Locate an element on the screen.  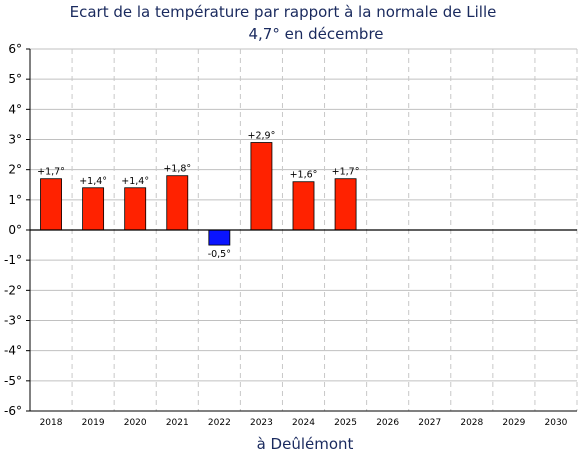
y-tick-label: 0° is located at coordinates (15, 230).